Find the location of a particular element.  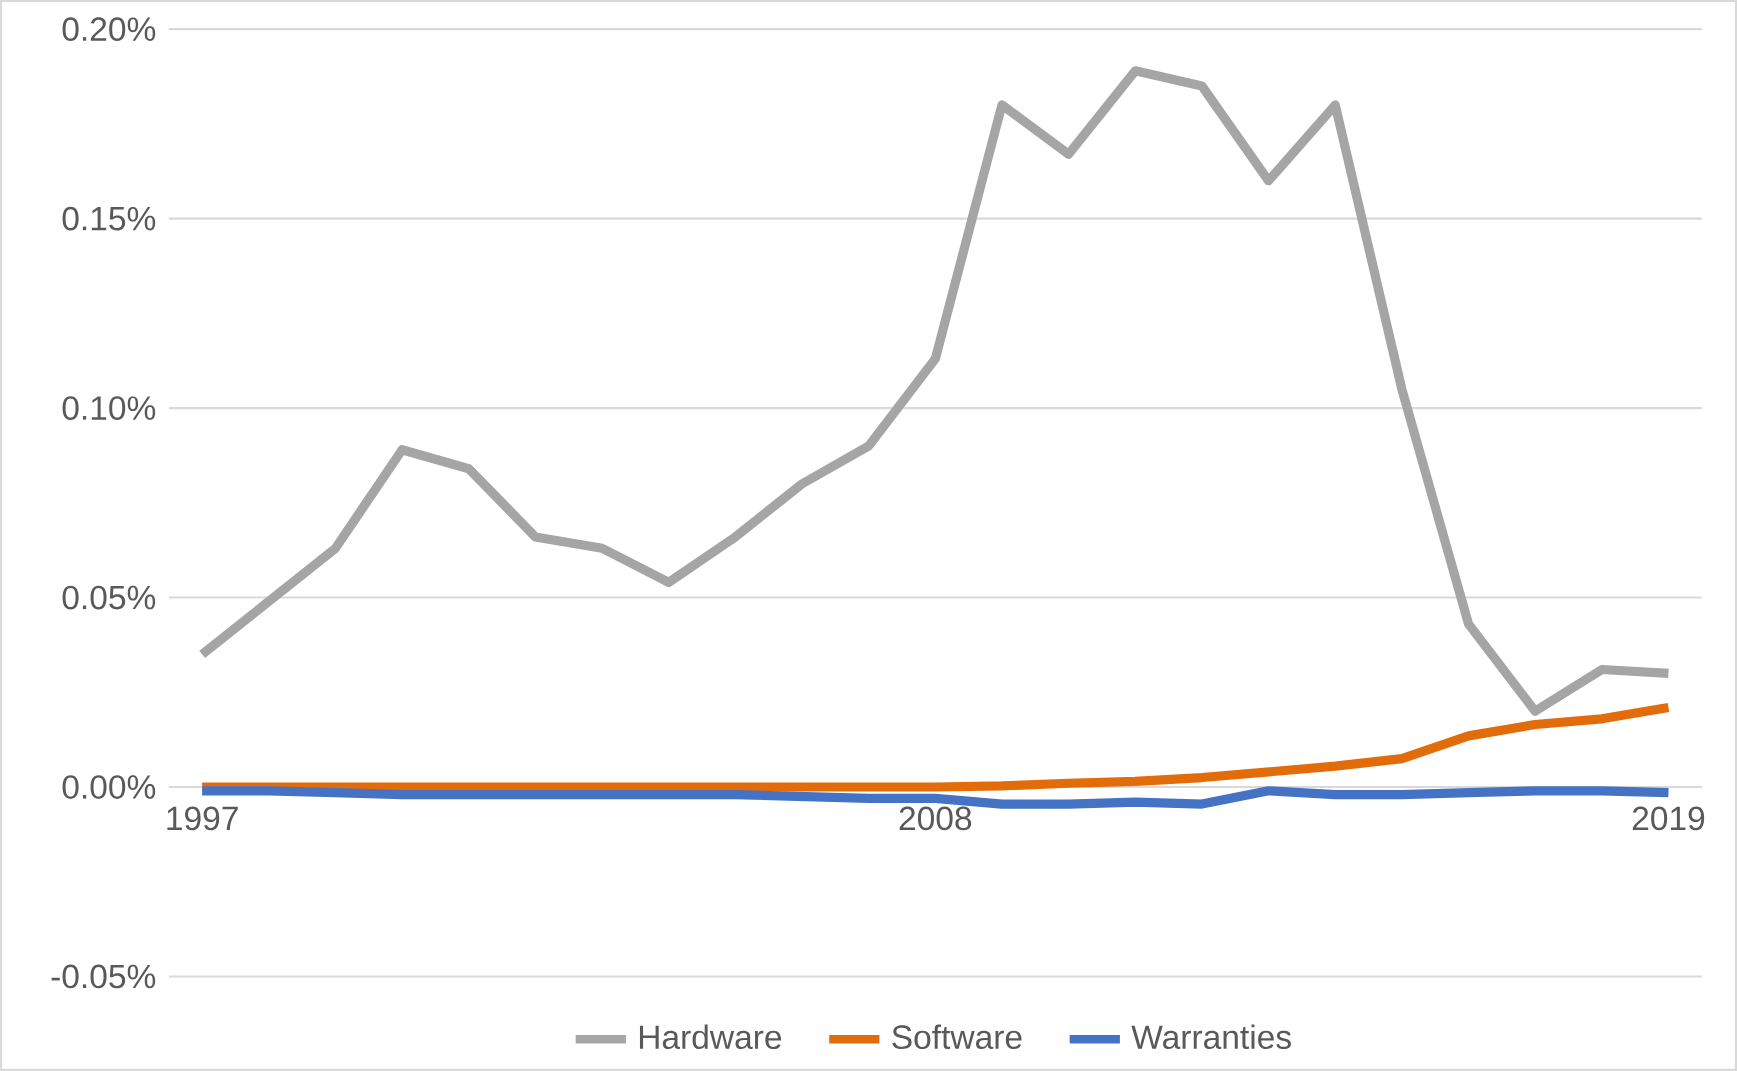

x-tick-label: 2008 is located at coordinates (935, 818).